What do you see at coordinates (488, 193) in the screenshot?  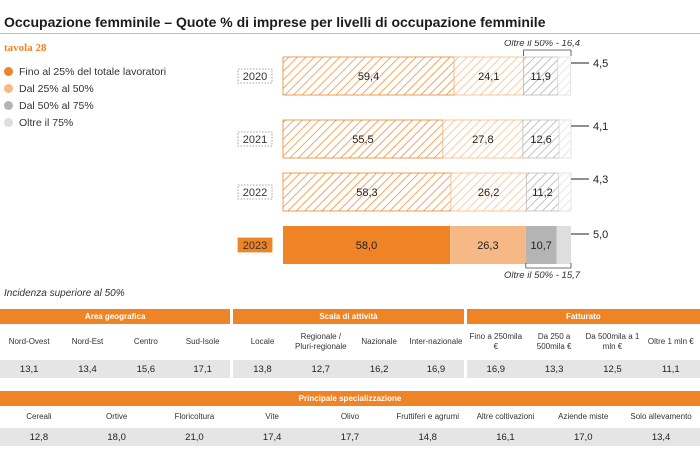 I see `data-label: 26,2` at bounding box center [488, 193].